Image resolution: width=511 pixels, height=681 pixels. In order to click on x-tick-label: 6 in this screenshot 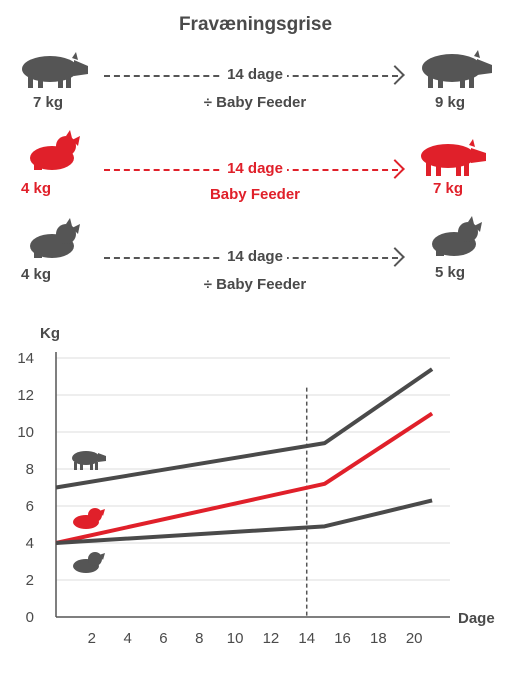, I will do `click(163, 638)`.